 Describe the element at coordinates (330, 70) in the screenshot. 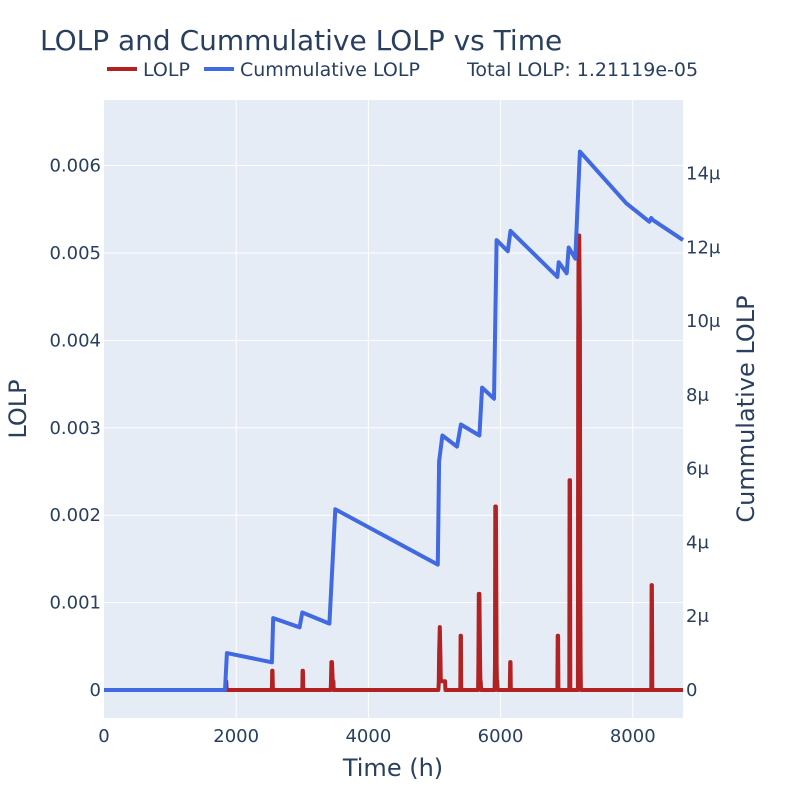

I see `legend-label-cumulative: Cummulative LOLP` at that location.